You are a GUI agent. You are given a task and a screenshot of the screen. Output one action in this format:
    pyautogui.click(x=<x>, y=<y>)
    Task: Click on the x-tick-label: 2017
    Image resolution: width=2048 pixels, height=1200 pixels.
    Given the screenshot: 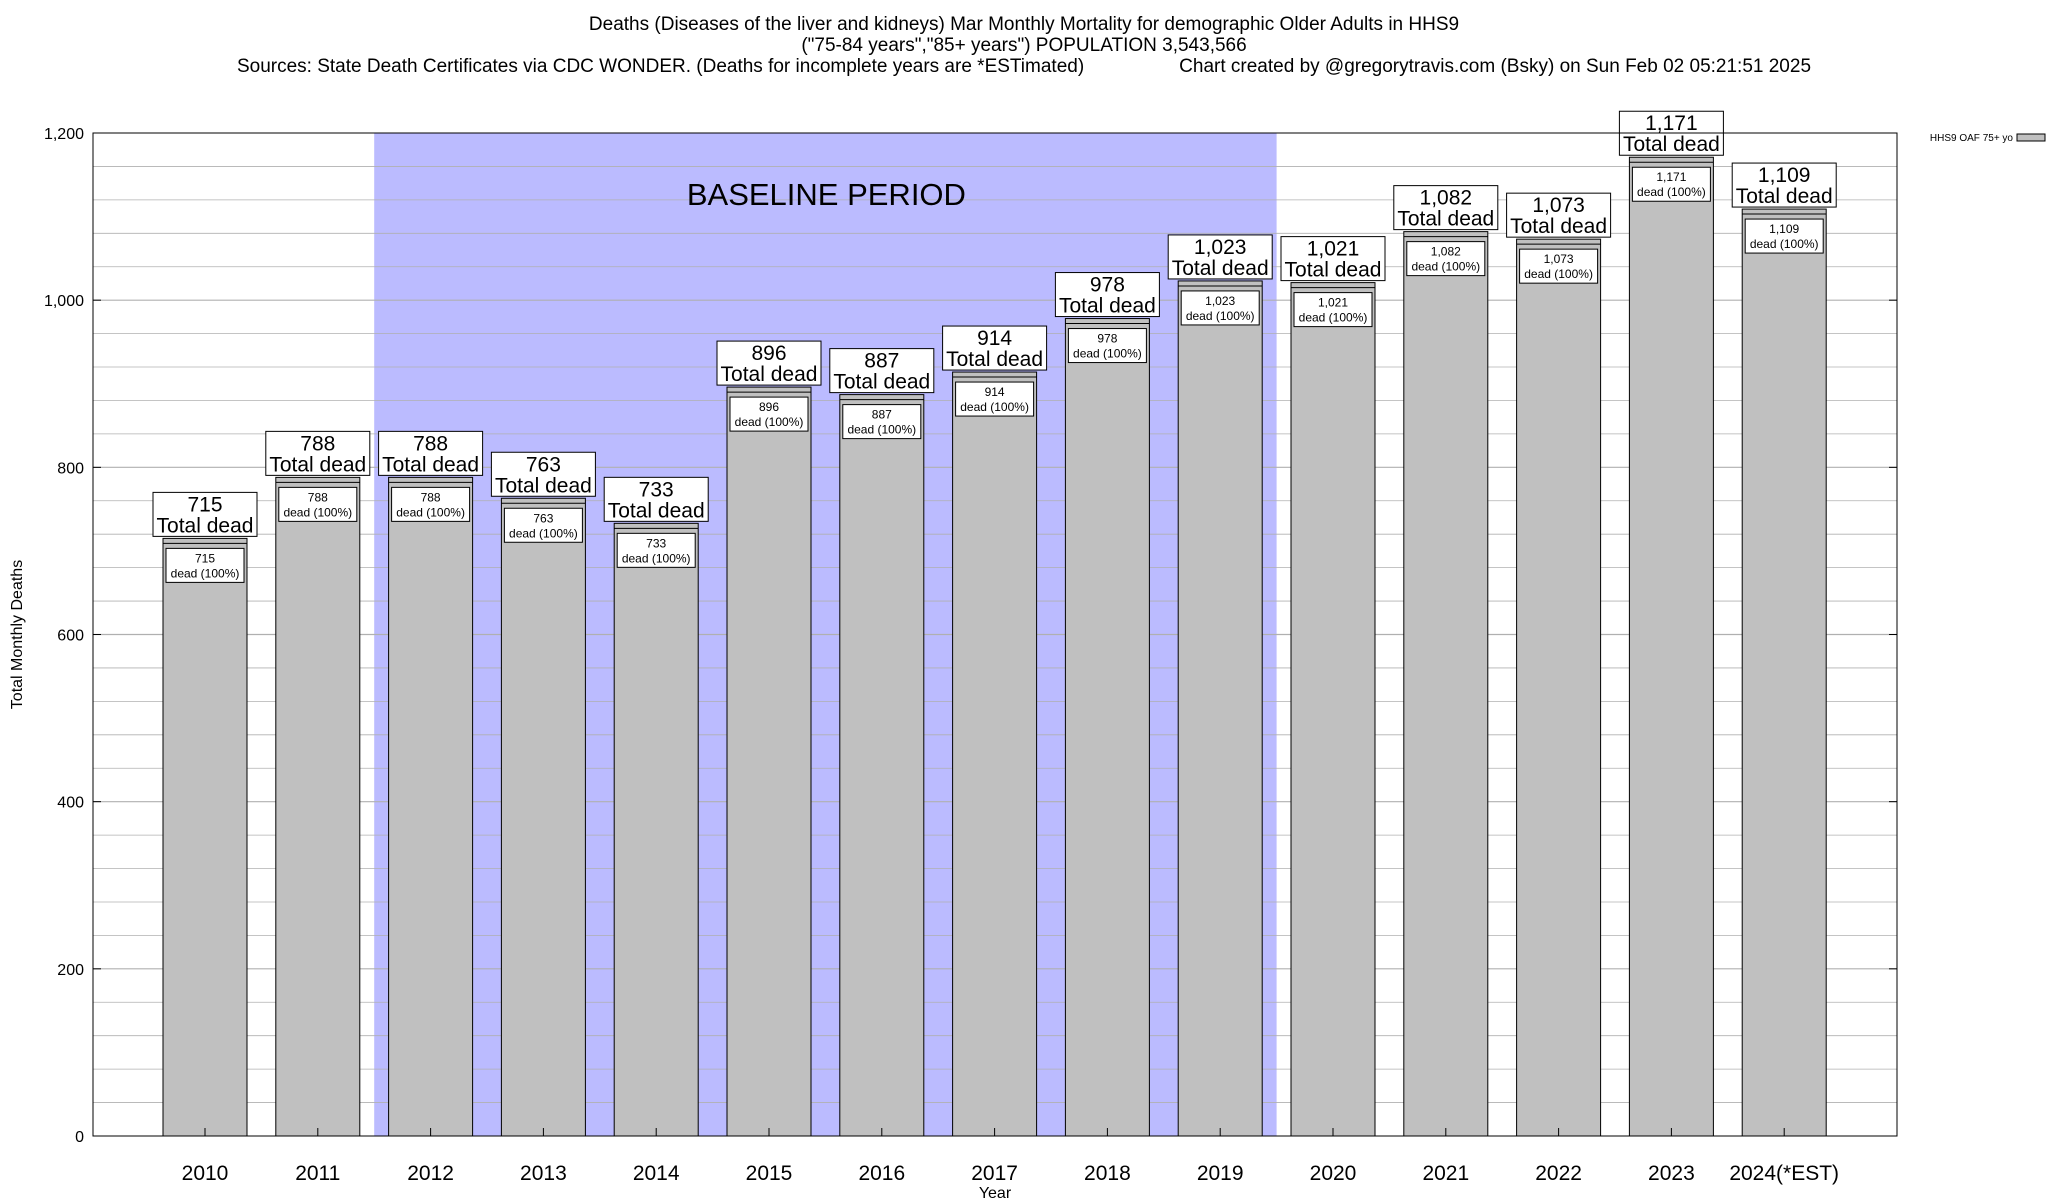 What is the action you would take?
    pyautogui.click(x=994, y=1173)
    